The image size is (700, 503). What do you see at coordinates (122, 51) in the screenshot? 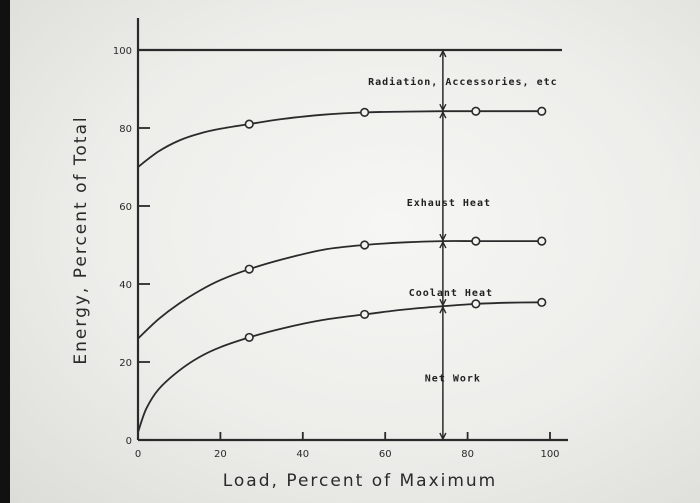
I see `y-tick-label: 100` at bounding box center [122, 51].